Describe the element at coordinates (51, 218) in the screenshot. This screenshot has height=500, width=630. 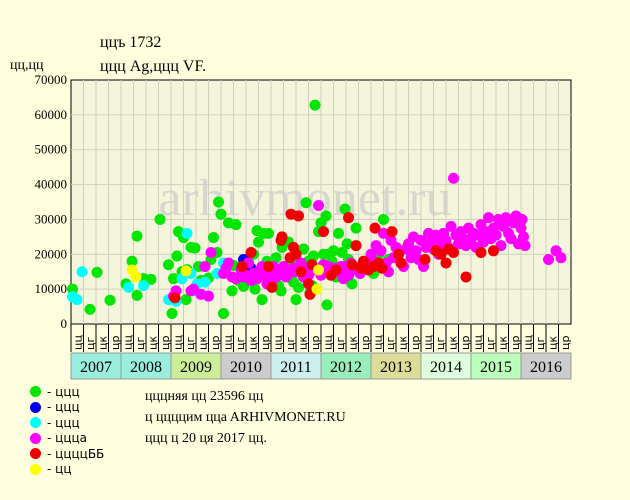
I see `y-tick-label: 30000` at that location.